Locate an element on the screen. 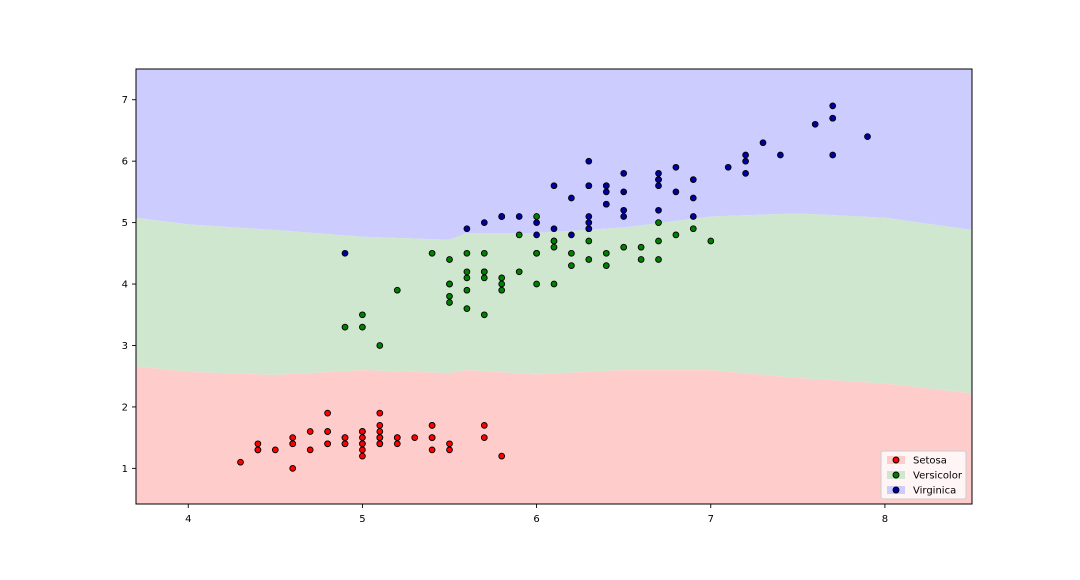  legend-marker-virginica is located at coordinates (896, 490).